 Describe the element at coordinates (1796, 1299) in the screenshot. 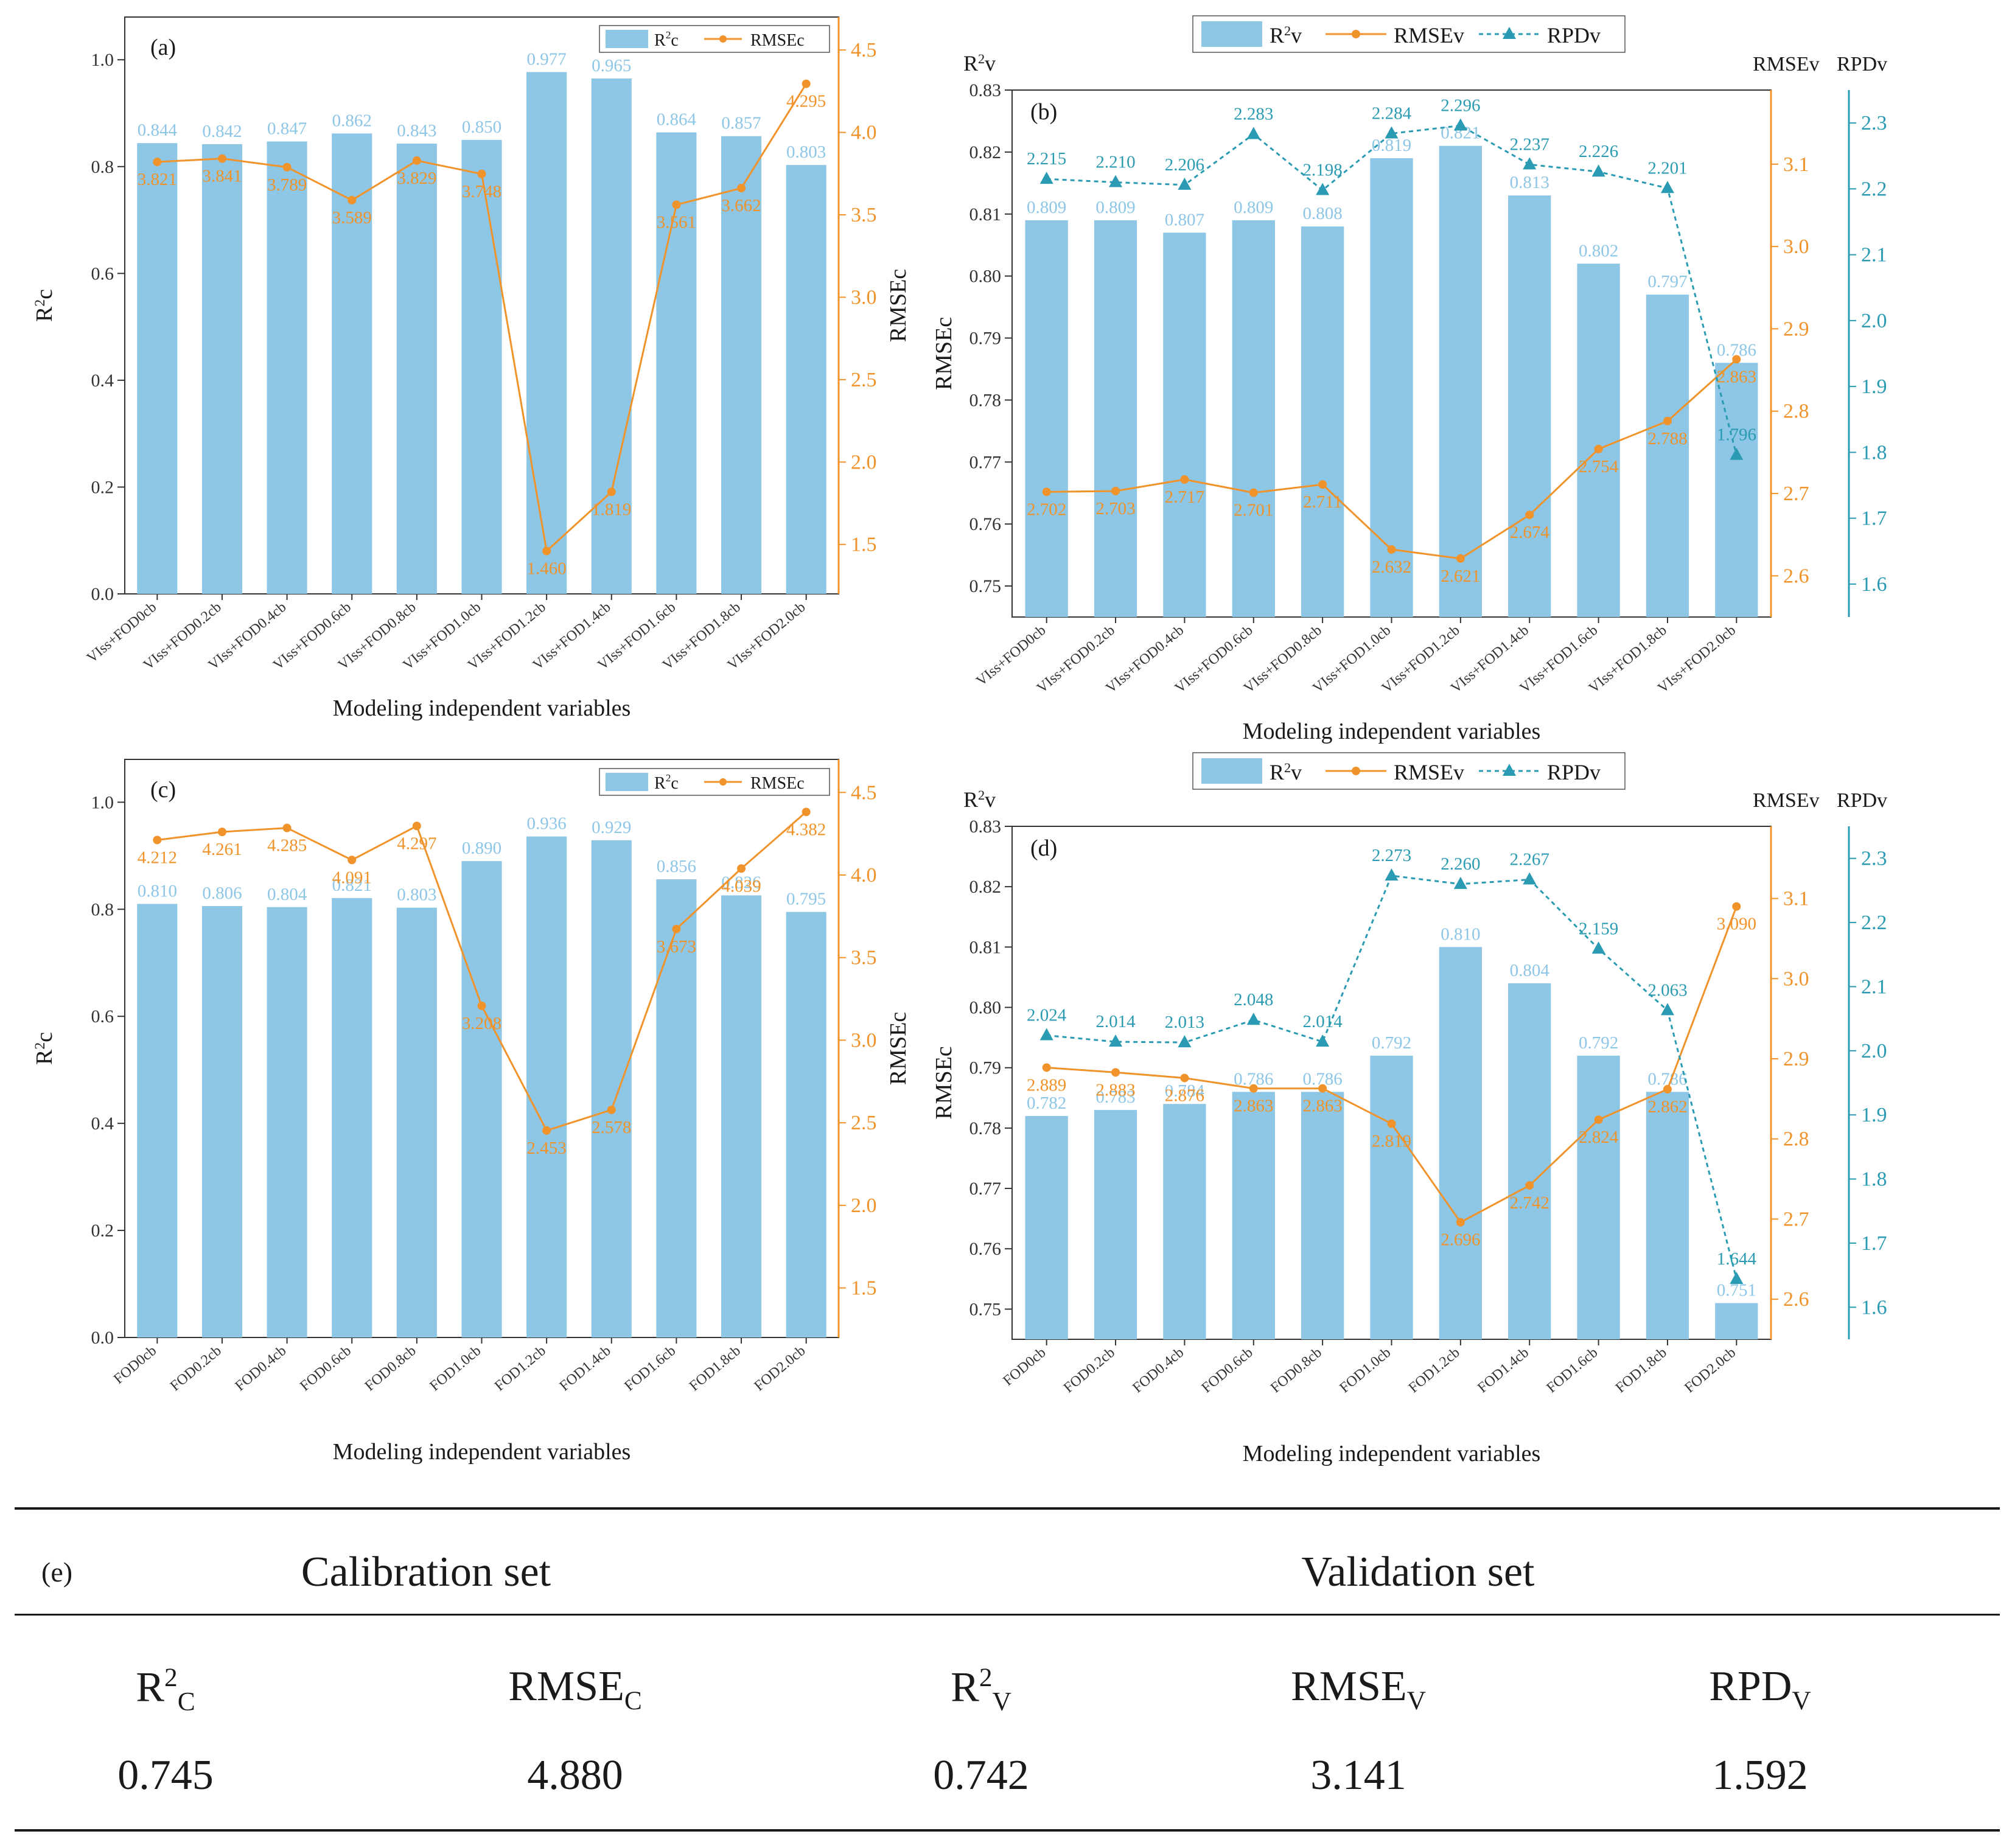

I see `y-right-tick-label: 2.6` at that location.